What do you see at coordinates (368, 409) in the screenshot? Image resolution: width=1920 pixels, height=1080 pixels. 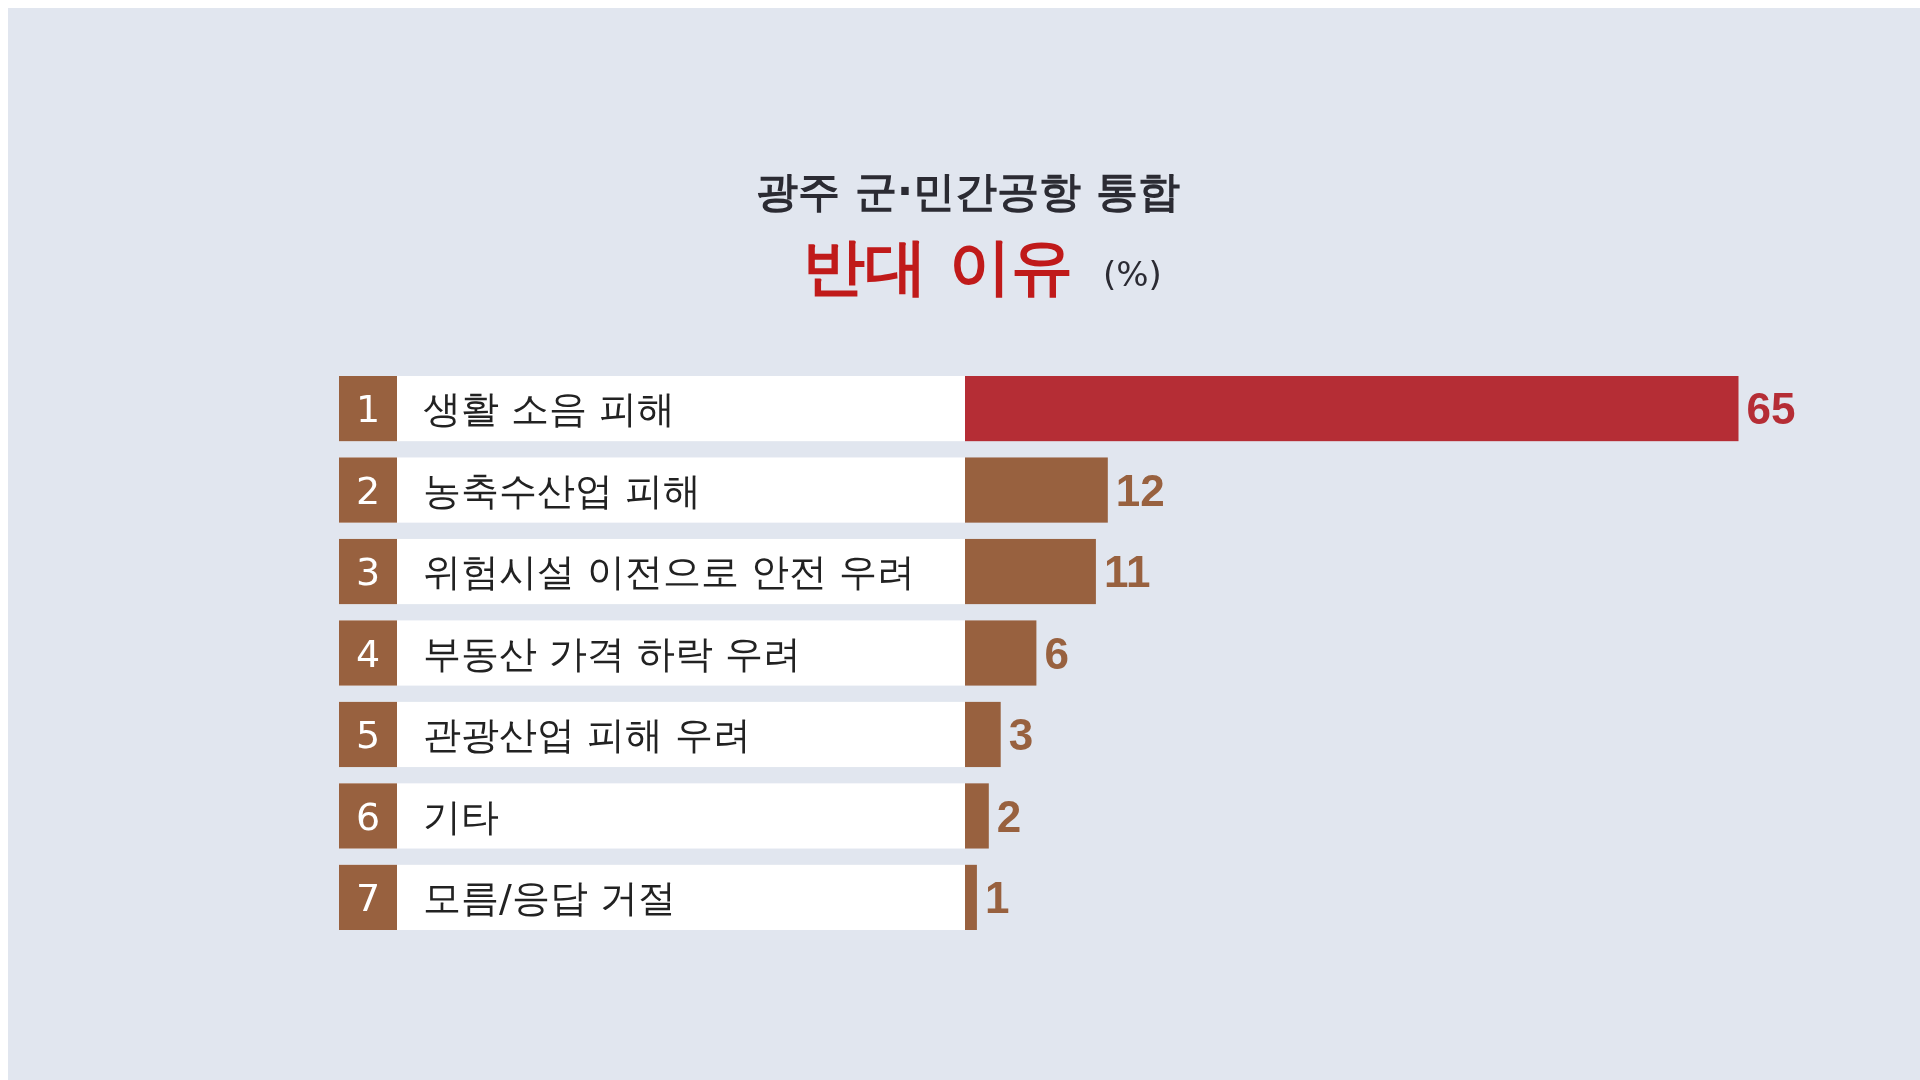 I see `text: 1` at bounding box center [368, 409].